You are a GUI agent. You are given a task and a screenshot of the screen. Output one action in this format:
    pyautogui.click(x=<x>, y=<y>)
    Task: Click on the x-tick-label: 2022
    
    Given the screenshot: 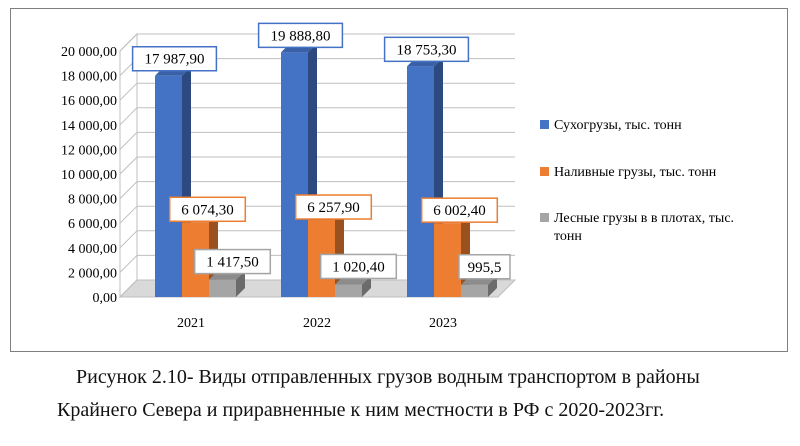 What is the action you would take?
    pyautogui.click(x=317, y=323)
    